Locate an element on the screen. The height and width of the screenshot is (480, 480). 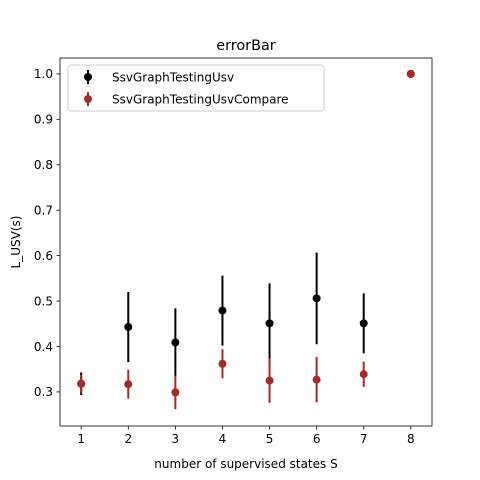
x-tick-label: 3 is located at coordinates (176, 439).